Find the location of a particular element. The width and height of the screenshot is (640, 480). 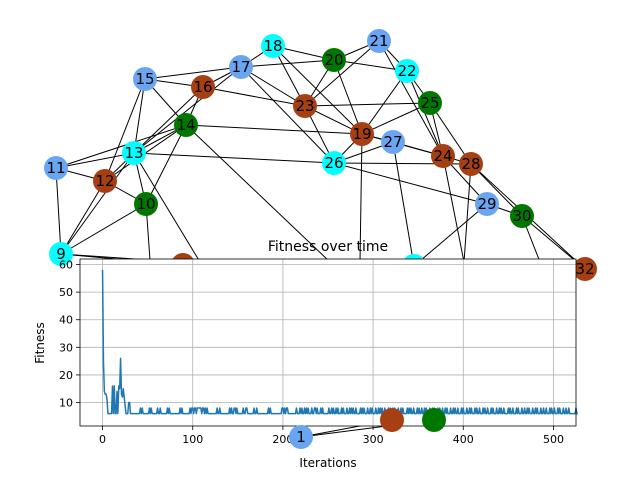

graph-node-label: 21 is located at coordinates (378, 41).